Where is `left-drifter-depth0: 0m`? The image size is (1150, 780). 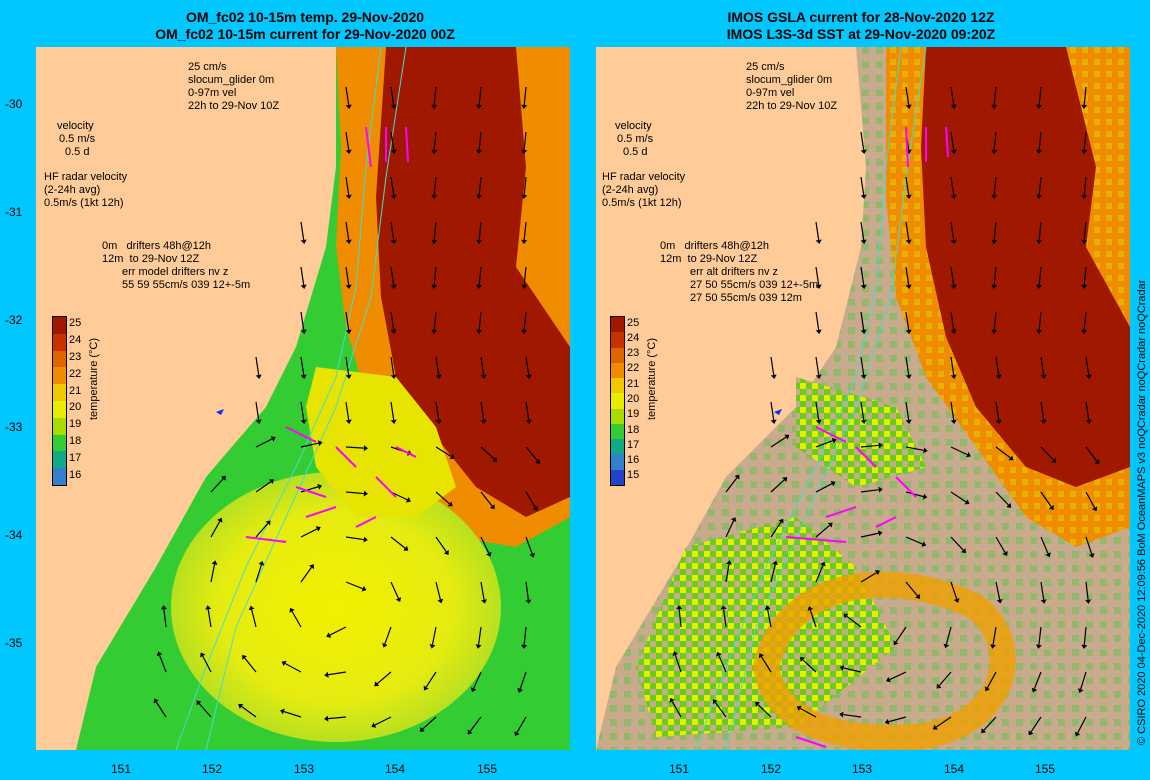
left-drifter-depth0: 0m is located at coordinates (110, 246).